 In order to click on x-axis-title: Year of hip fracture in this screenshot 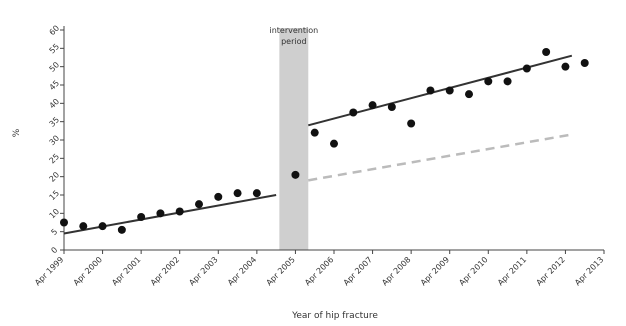, I will do `click(334, 316)`.